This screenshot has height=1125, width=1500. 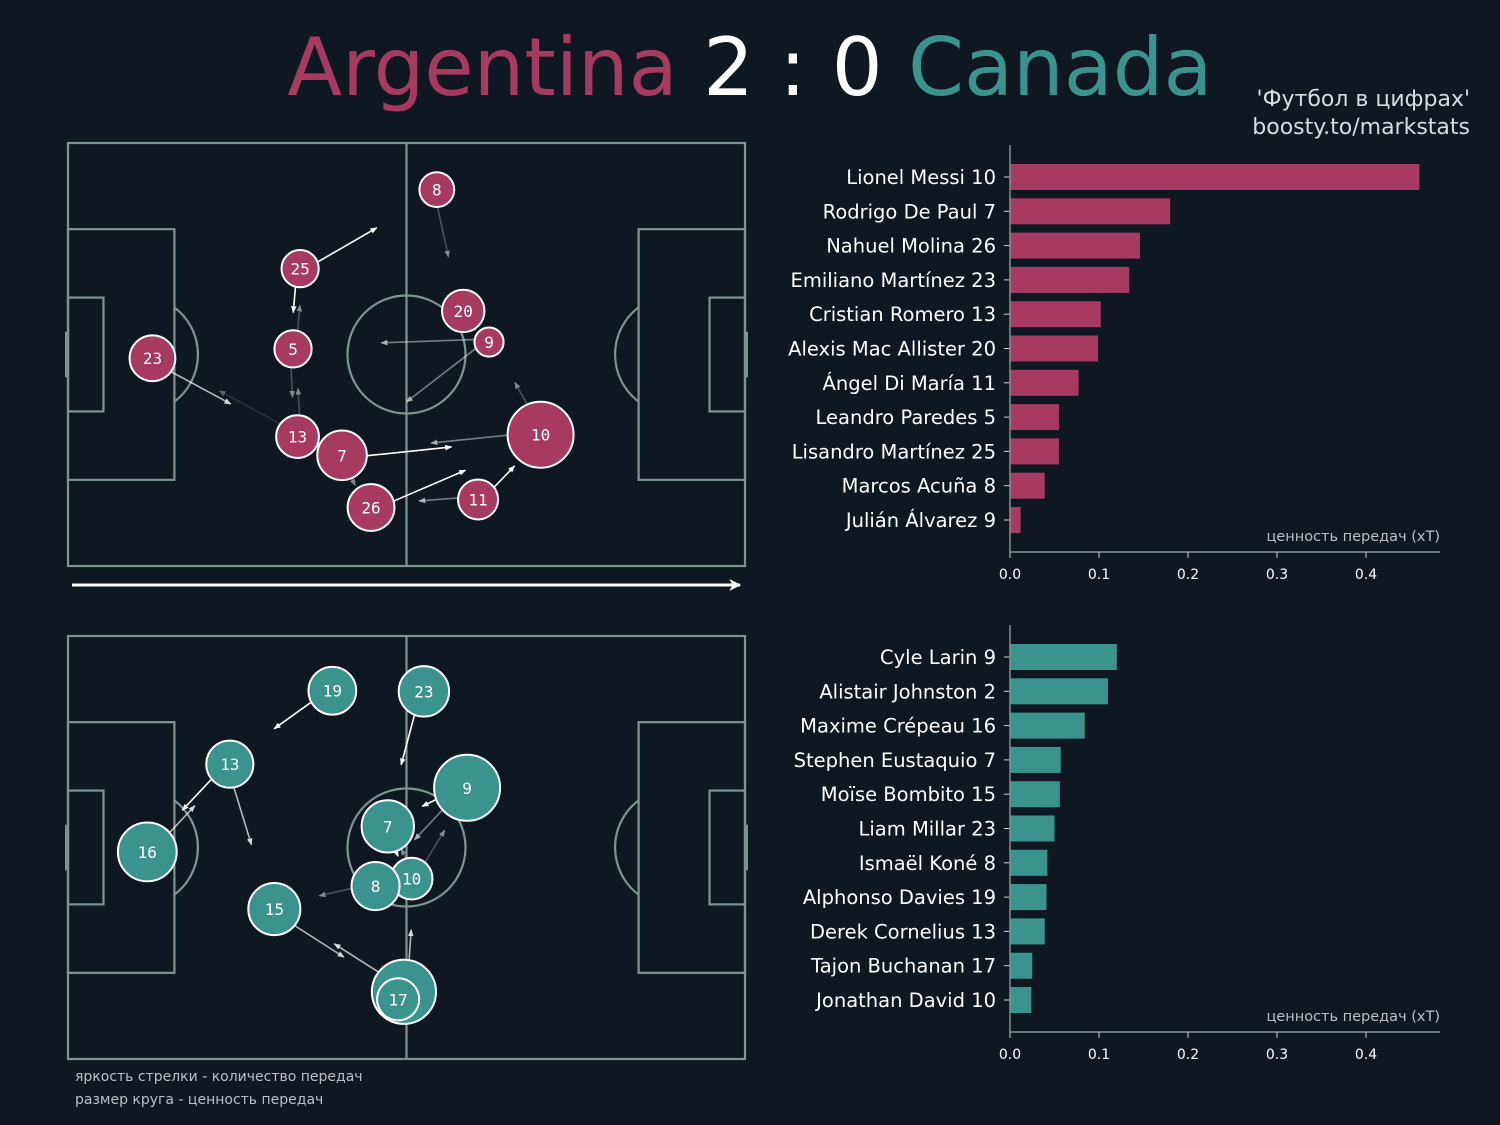 What do you see at coordinates (1188, 1047) in the screenshot?
I see `x-ticks: 0.0 0.1 0.2 0.3 0.4` at bounding box center [1188, 1047].